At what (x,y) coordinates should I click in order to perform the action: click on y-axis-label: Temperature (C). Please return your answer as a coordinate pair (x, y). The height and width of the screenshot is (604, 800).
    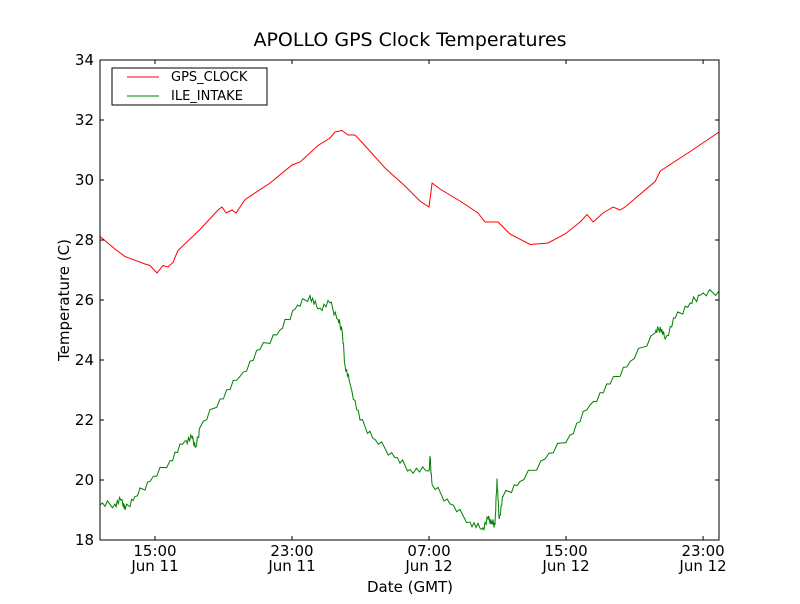
    Looking at the image, I should click on (64, 300).